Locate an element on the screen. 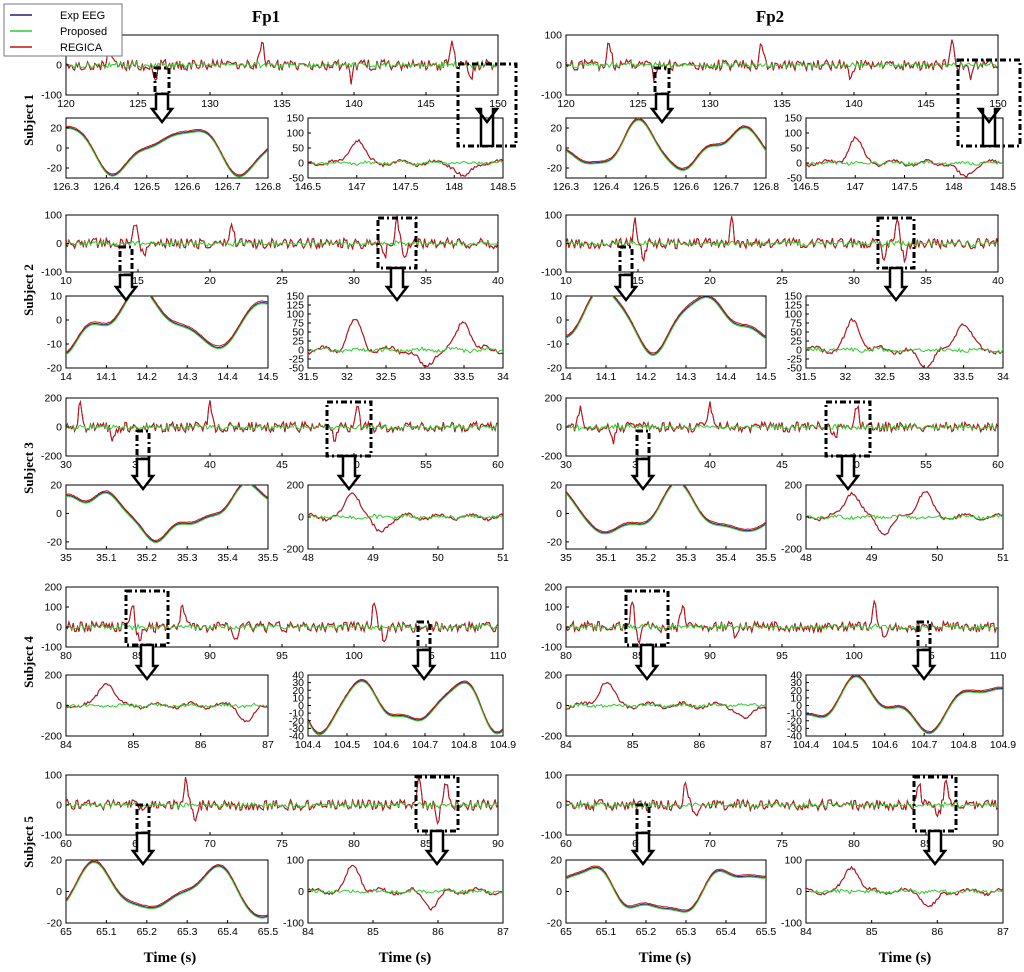 This screenshot has width=1024, height=972. x-tick-label: 85 is located at coordinates (373, 932).